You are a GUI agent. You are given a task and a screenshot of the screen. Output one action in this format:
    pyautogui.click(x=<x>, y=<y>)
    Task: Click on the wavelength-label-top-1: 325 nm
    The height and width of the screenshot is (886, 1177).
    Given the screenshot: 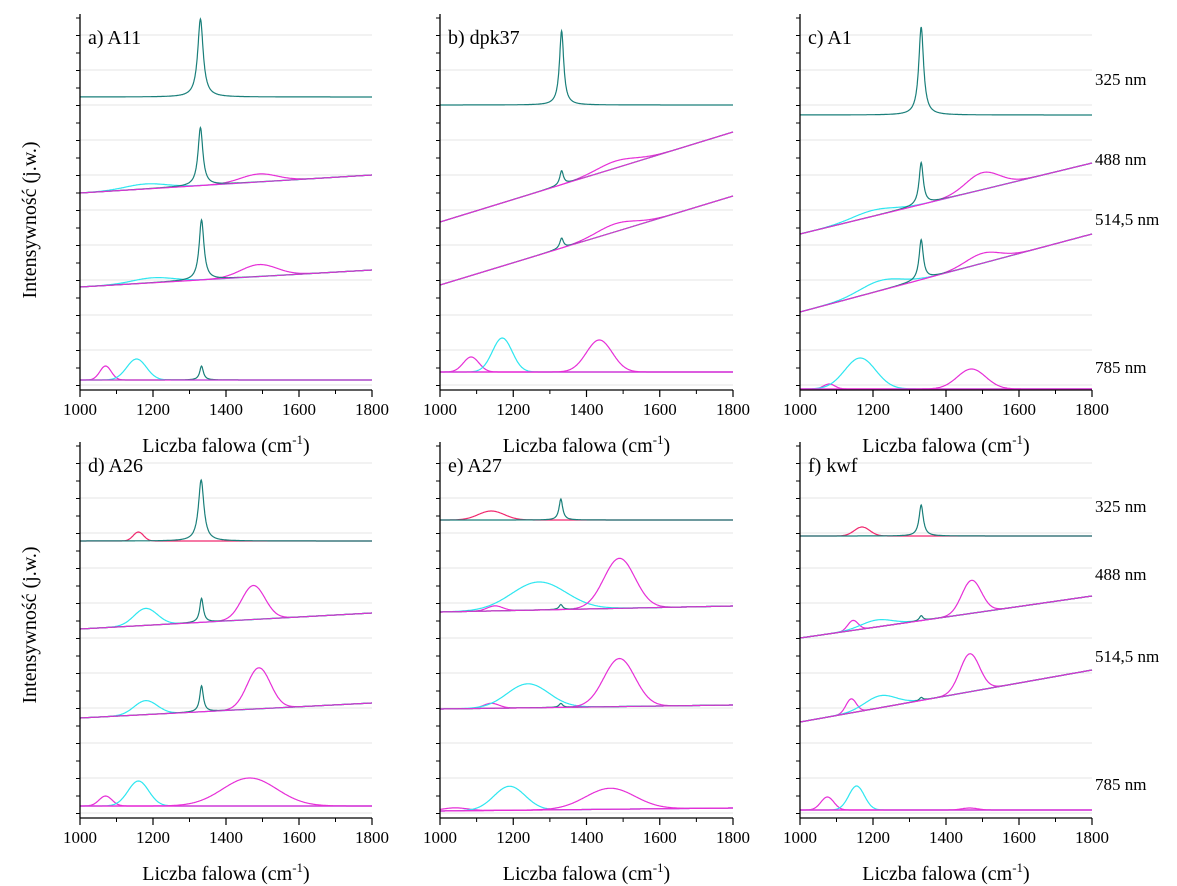 What is the action you would take?
    pyautogui.click(x=1120, y=79)
    